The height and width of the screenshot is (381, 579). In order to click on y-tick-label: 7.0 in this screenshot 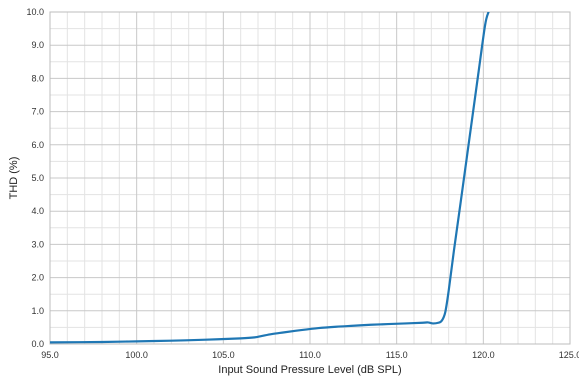, I will do `click(37, 112)`.